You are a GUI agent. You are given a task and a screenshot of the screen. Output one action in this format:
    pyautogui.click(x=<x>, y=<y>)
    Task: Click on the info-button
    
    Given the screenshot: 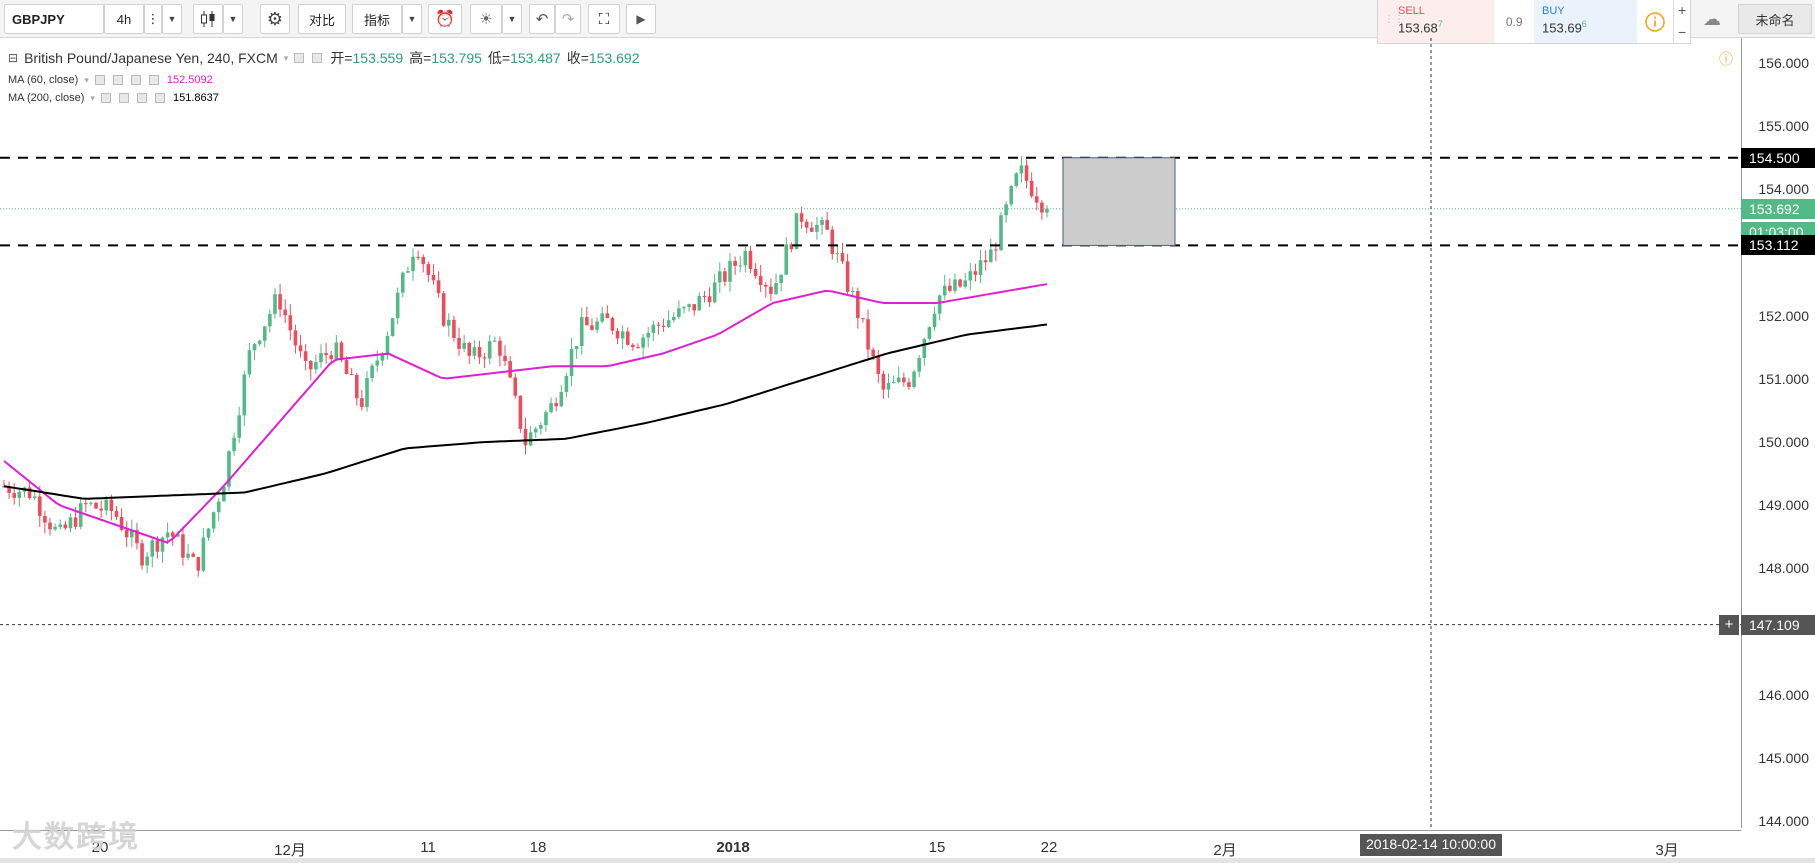 What is the action you would take?
    pyautogui.click(x=1655, y=21)
    